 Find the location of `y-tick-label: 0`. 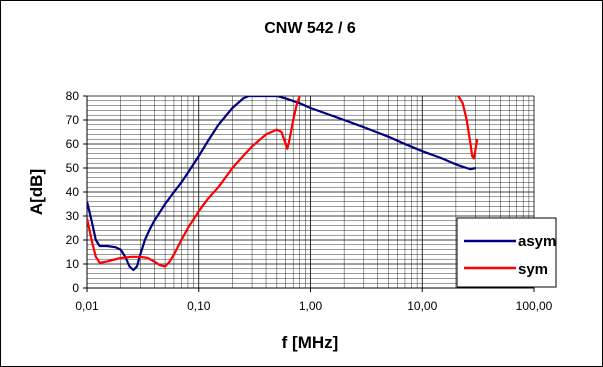

y-tick-label: 0 is located at coordinates (75, 288).